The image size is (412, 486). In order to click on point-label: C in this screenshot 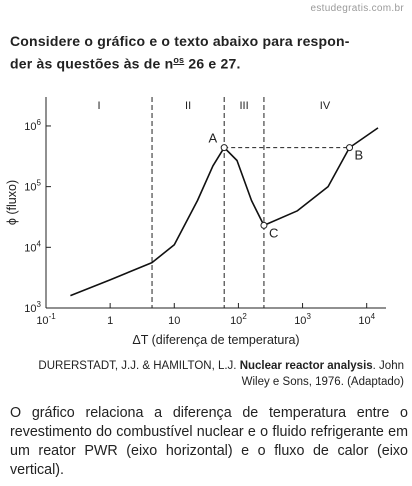, I will do `click(273, 232)`.